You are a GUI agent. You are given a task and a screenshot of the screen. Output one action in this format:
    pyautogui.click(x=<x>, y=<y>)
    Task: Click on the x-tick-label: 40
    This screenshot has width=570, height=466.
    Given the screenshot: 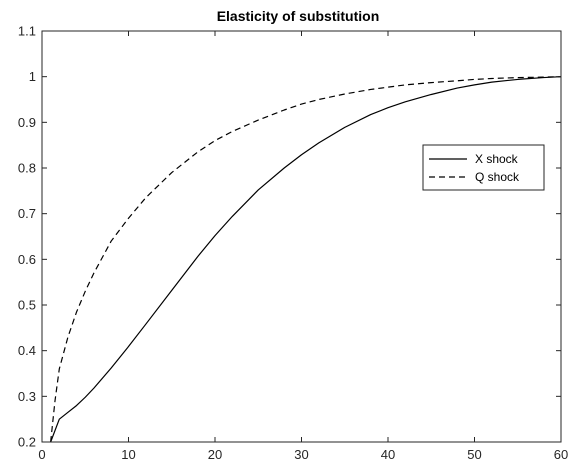 What is the action you would take?
    pyautogui.click(x=388, y=454)
    